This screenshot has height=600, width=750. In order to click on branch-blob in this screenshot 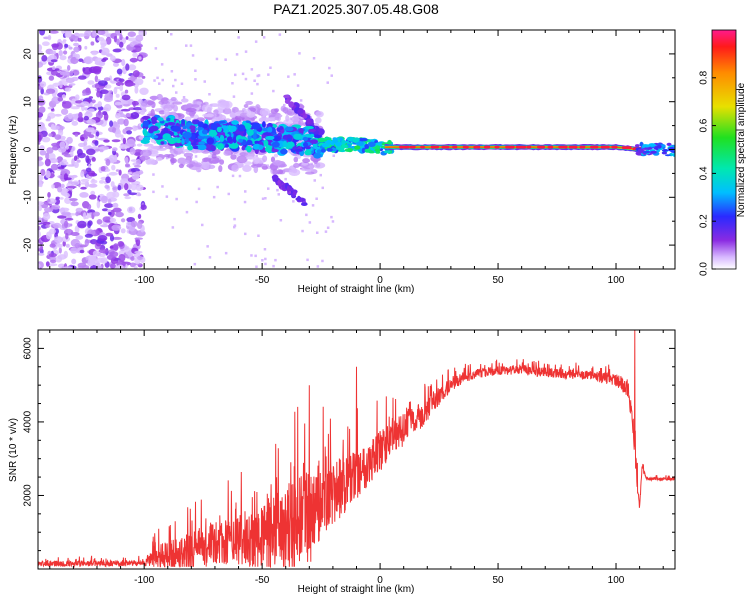, I will do `click(287, 101)`.